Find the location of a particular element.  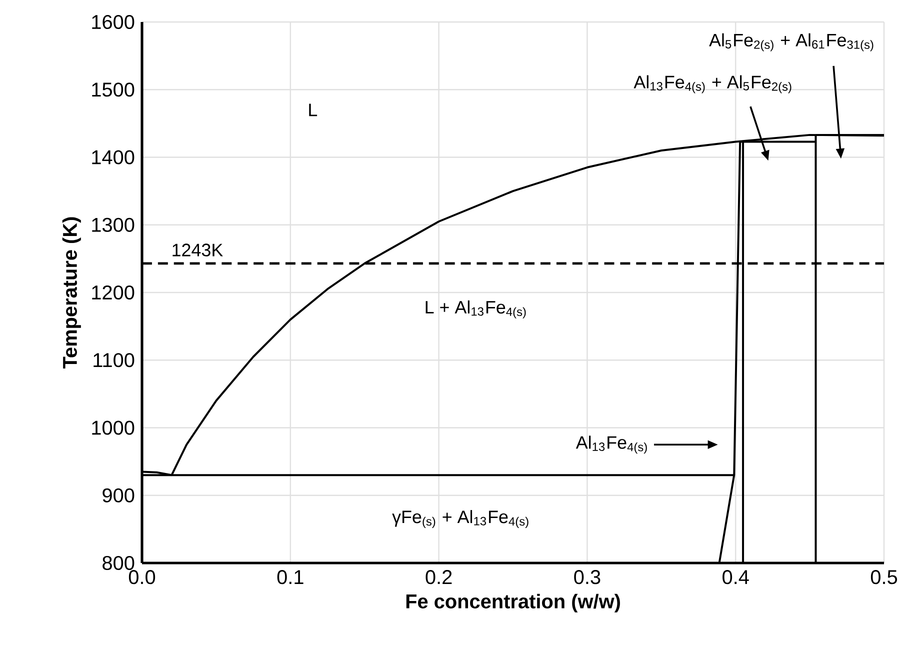

x-tick-label: 0.3 is located at coordinates (587, 577).